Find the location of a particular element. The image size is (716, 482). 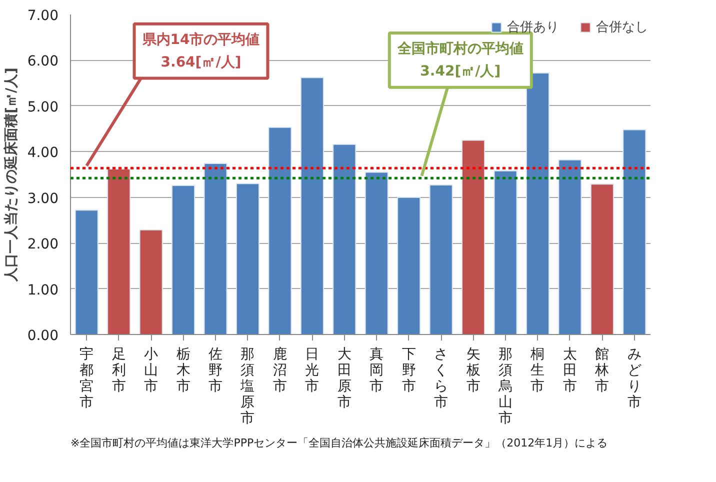

x-tick-label: 下野市 is located at coordinates (409, 370).